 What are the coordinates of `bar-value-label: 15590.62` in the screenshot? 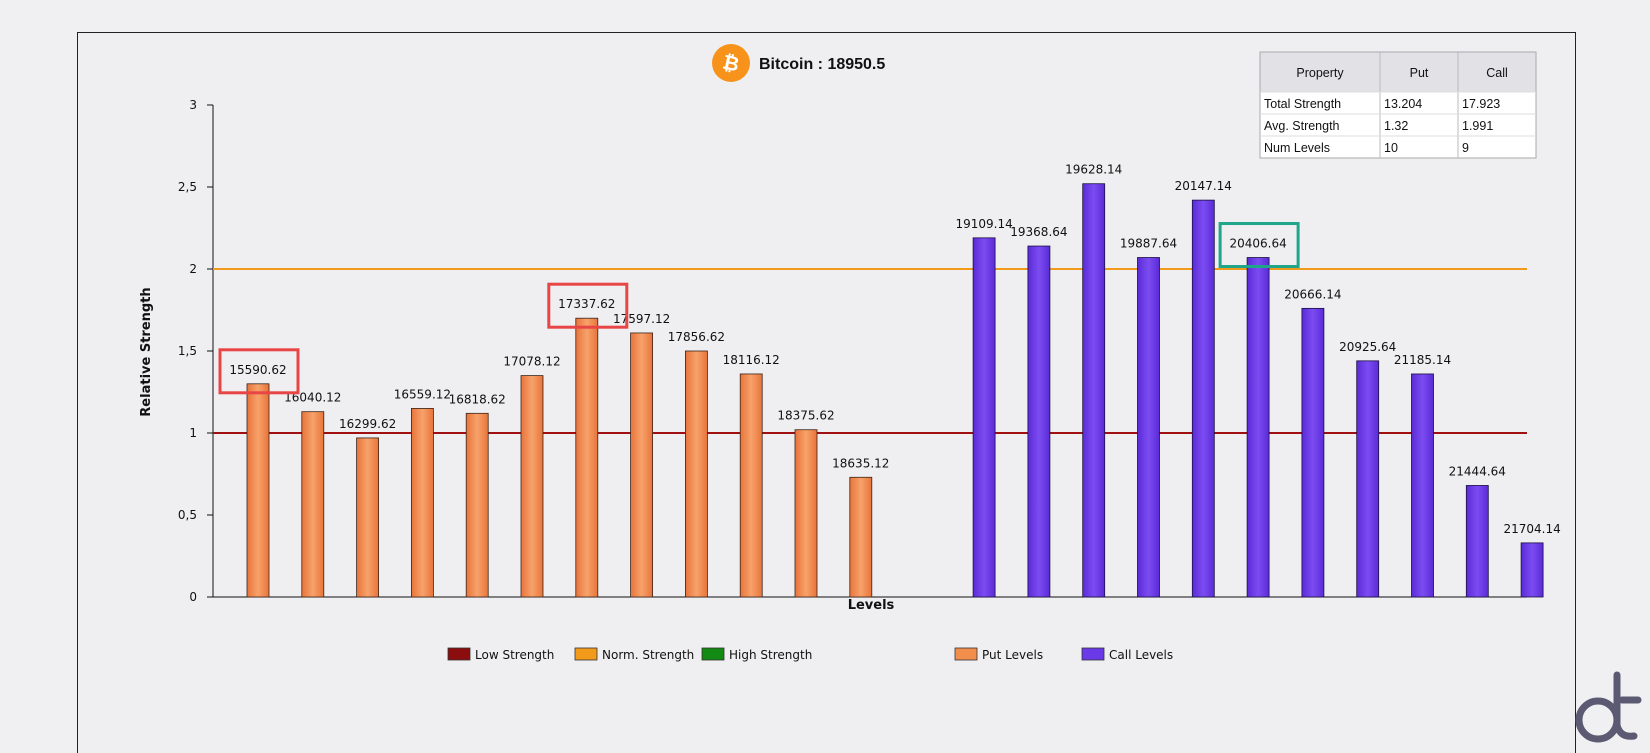 It's located at (257, 370).